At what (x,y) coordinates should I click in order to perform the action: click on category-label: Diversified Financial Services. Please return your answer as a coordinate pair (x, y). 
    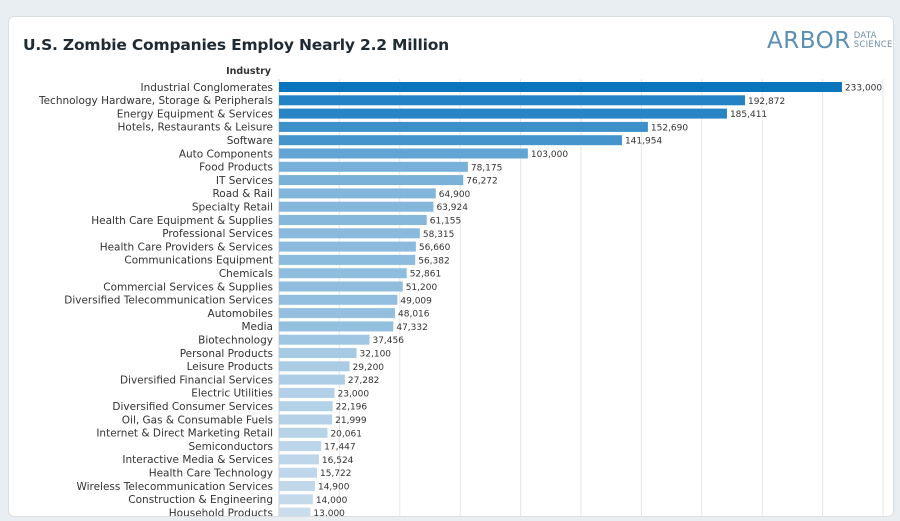
    Looking at the image, I should click on (196, 380).